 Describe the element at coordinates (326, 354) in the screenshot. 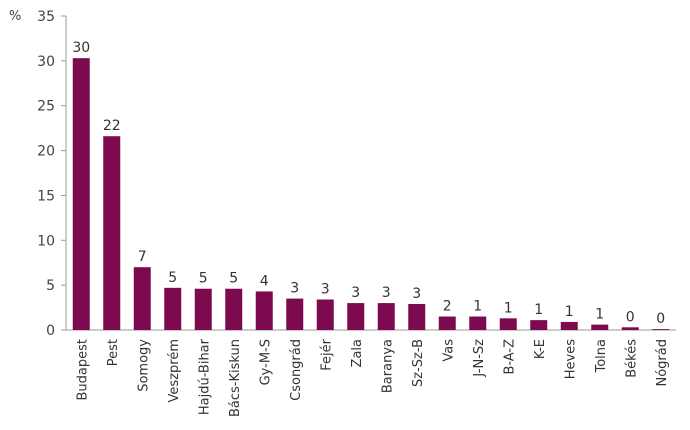

I see `category-label: Fejér` at that location.